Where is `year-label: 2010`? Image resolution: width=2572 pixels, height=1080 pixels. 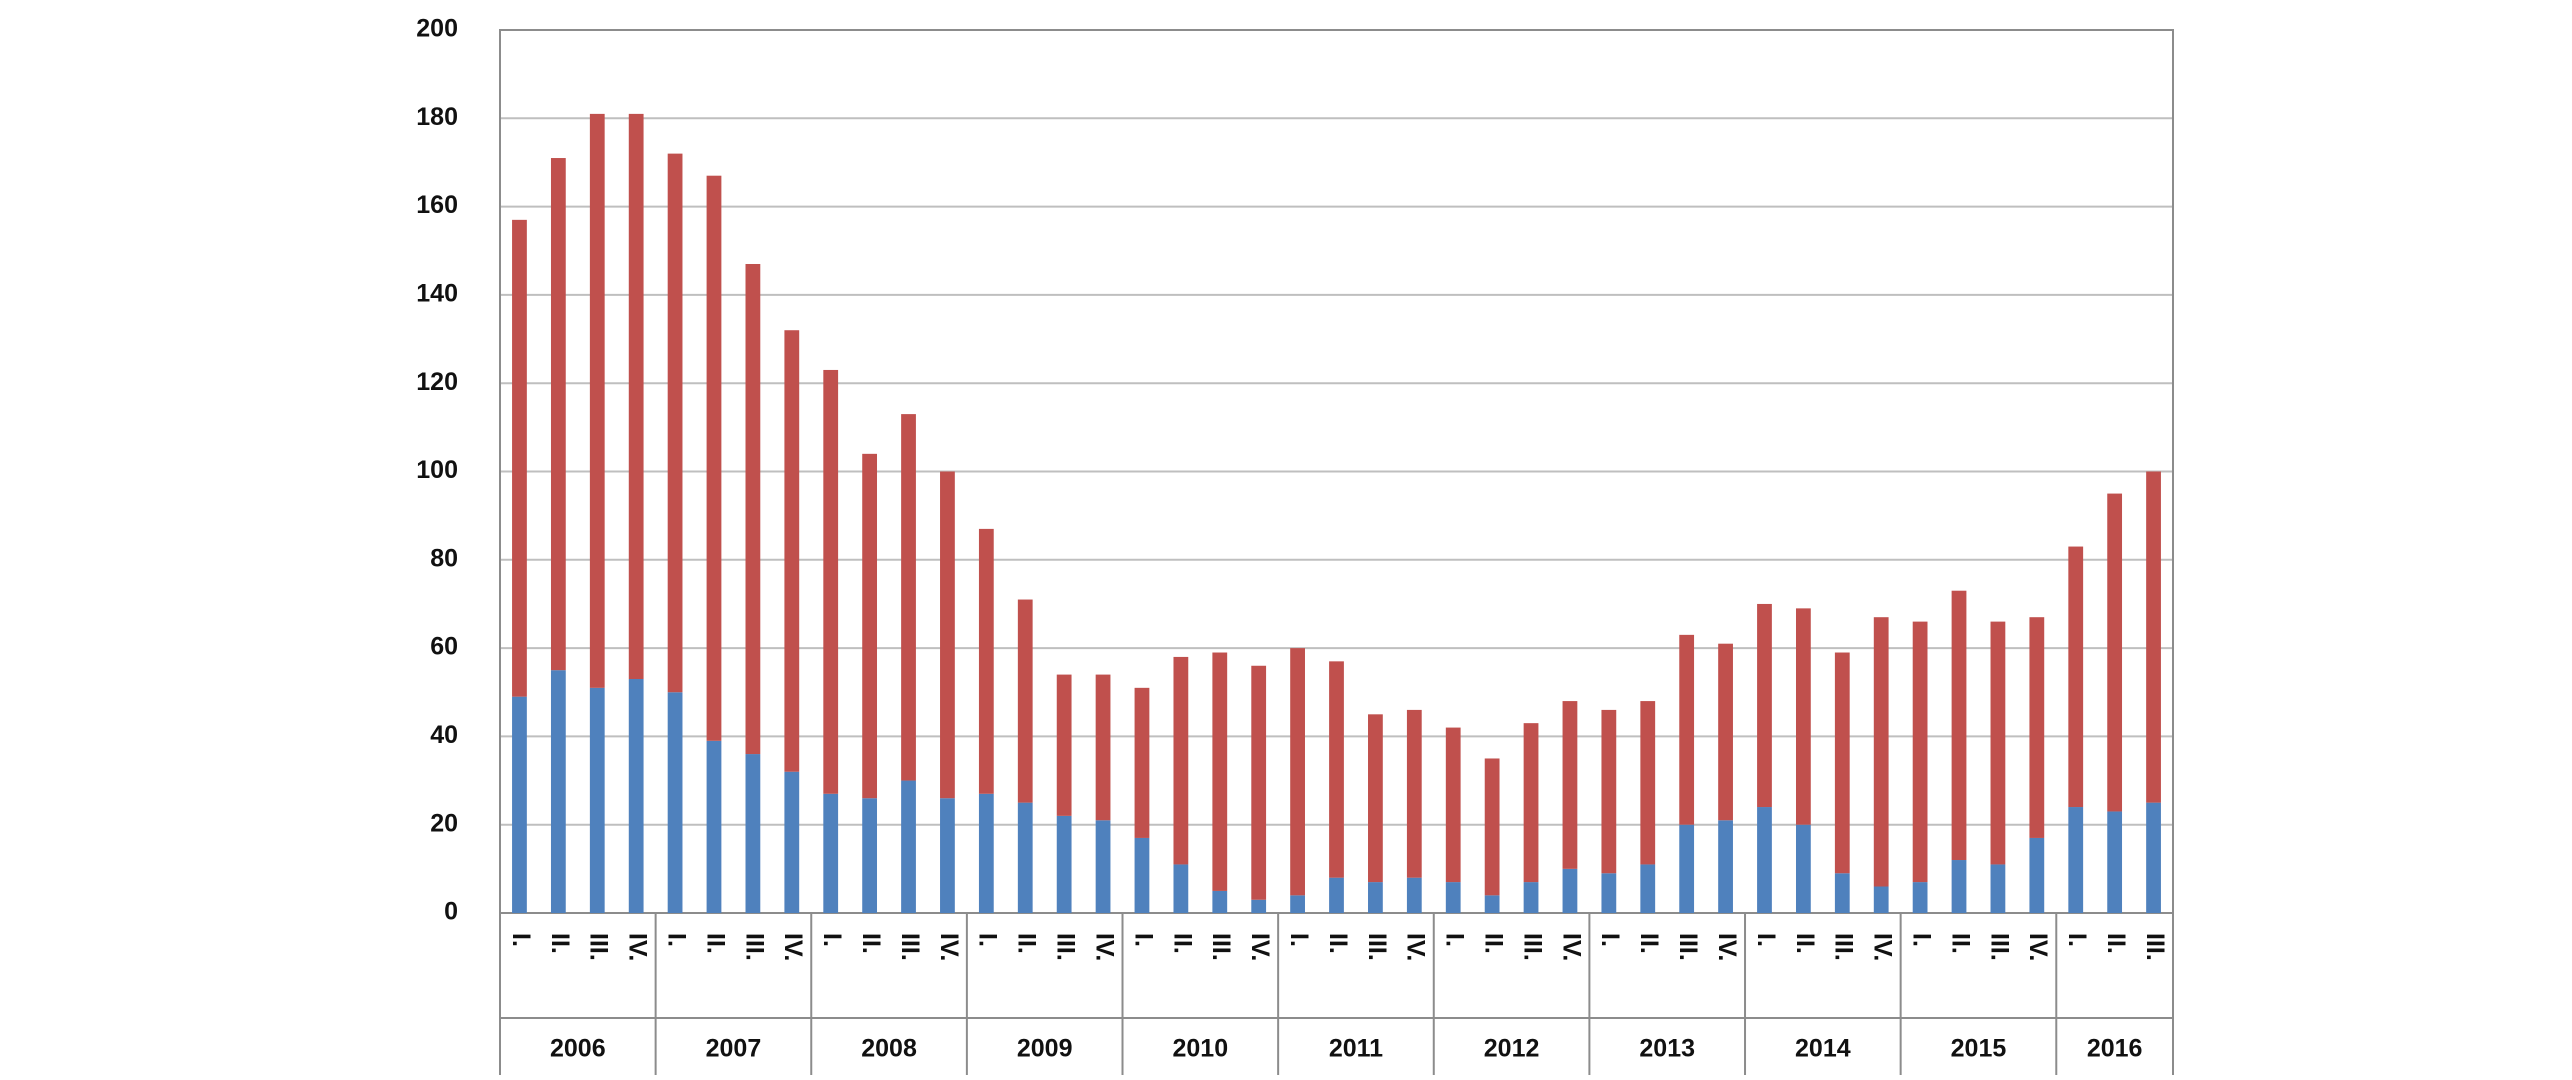 year-label: 2010 is located at coordinates (1201, 1049).